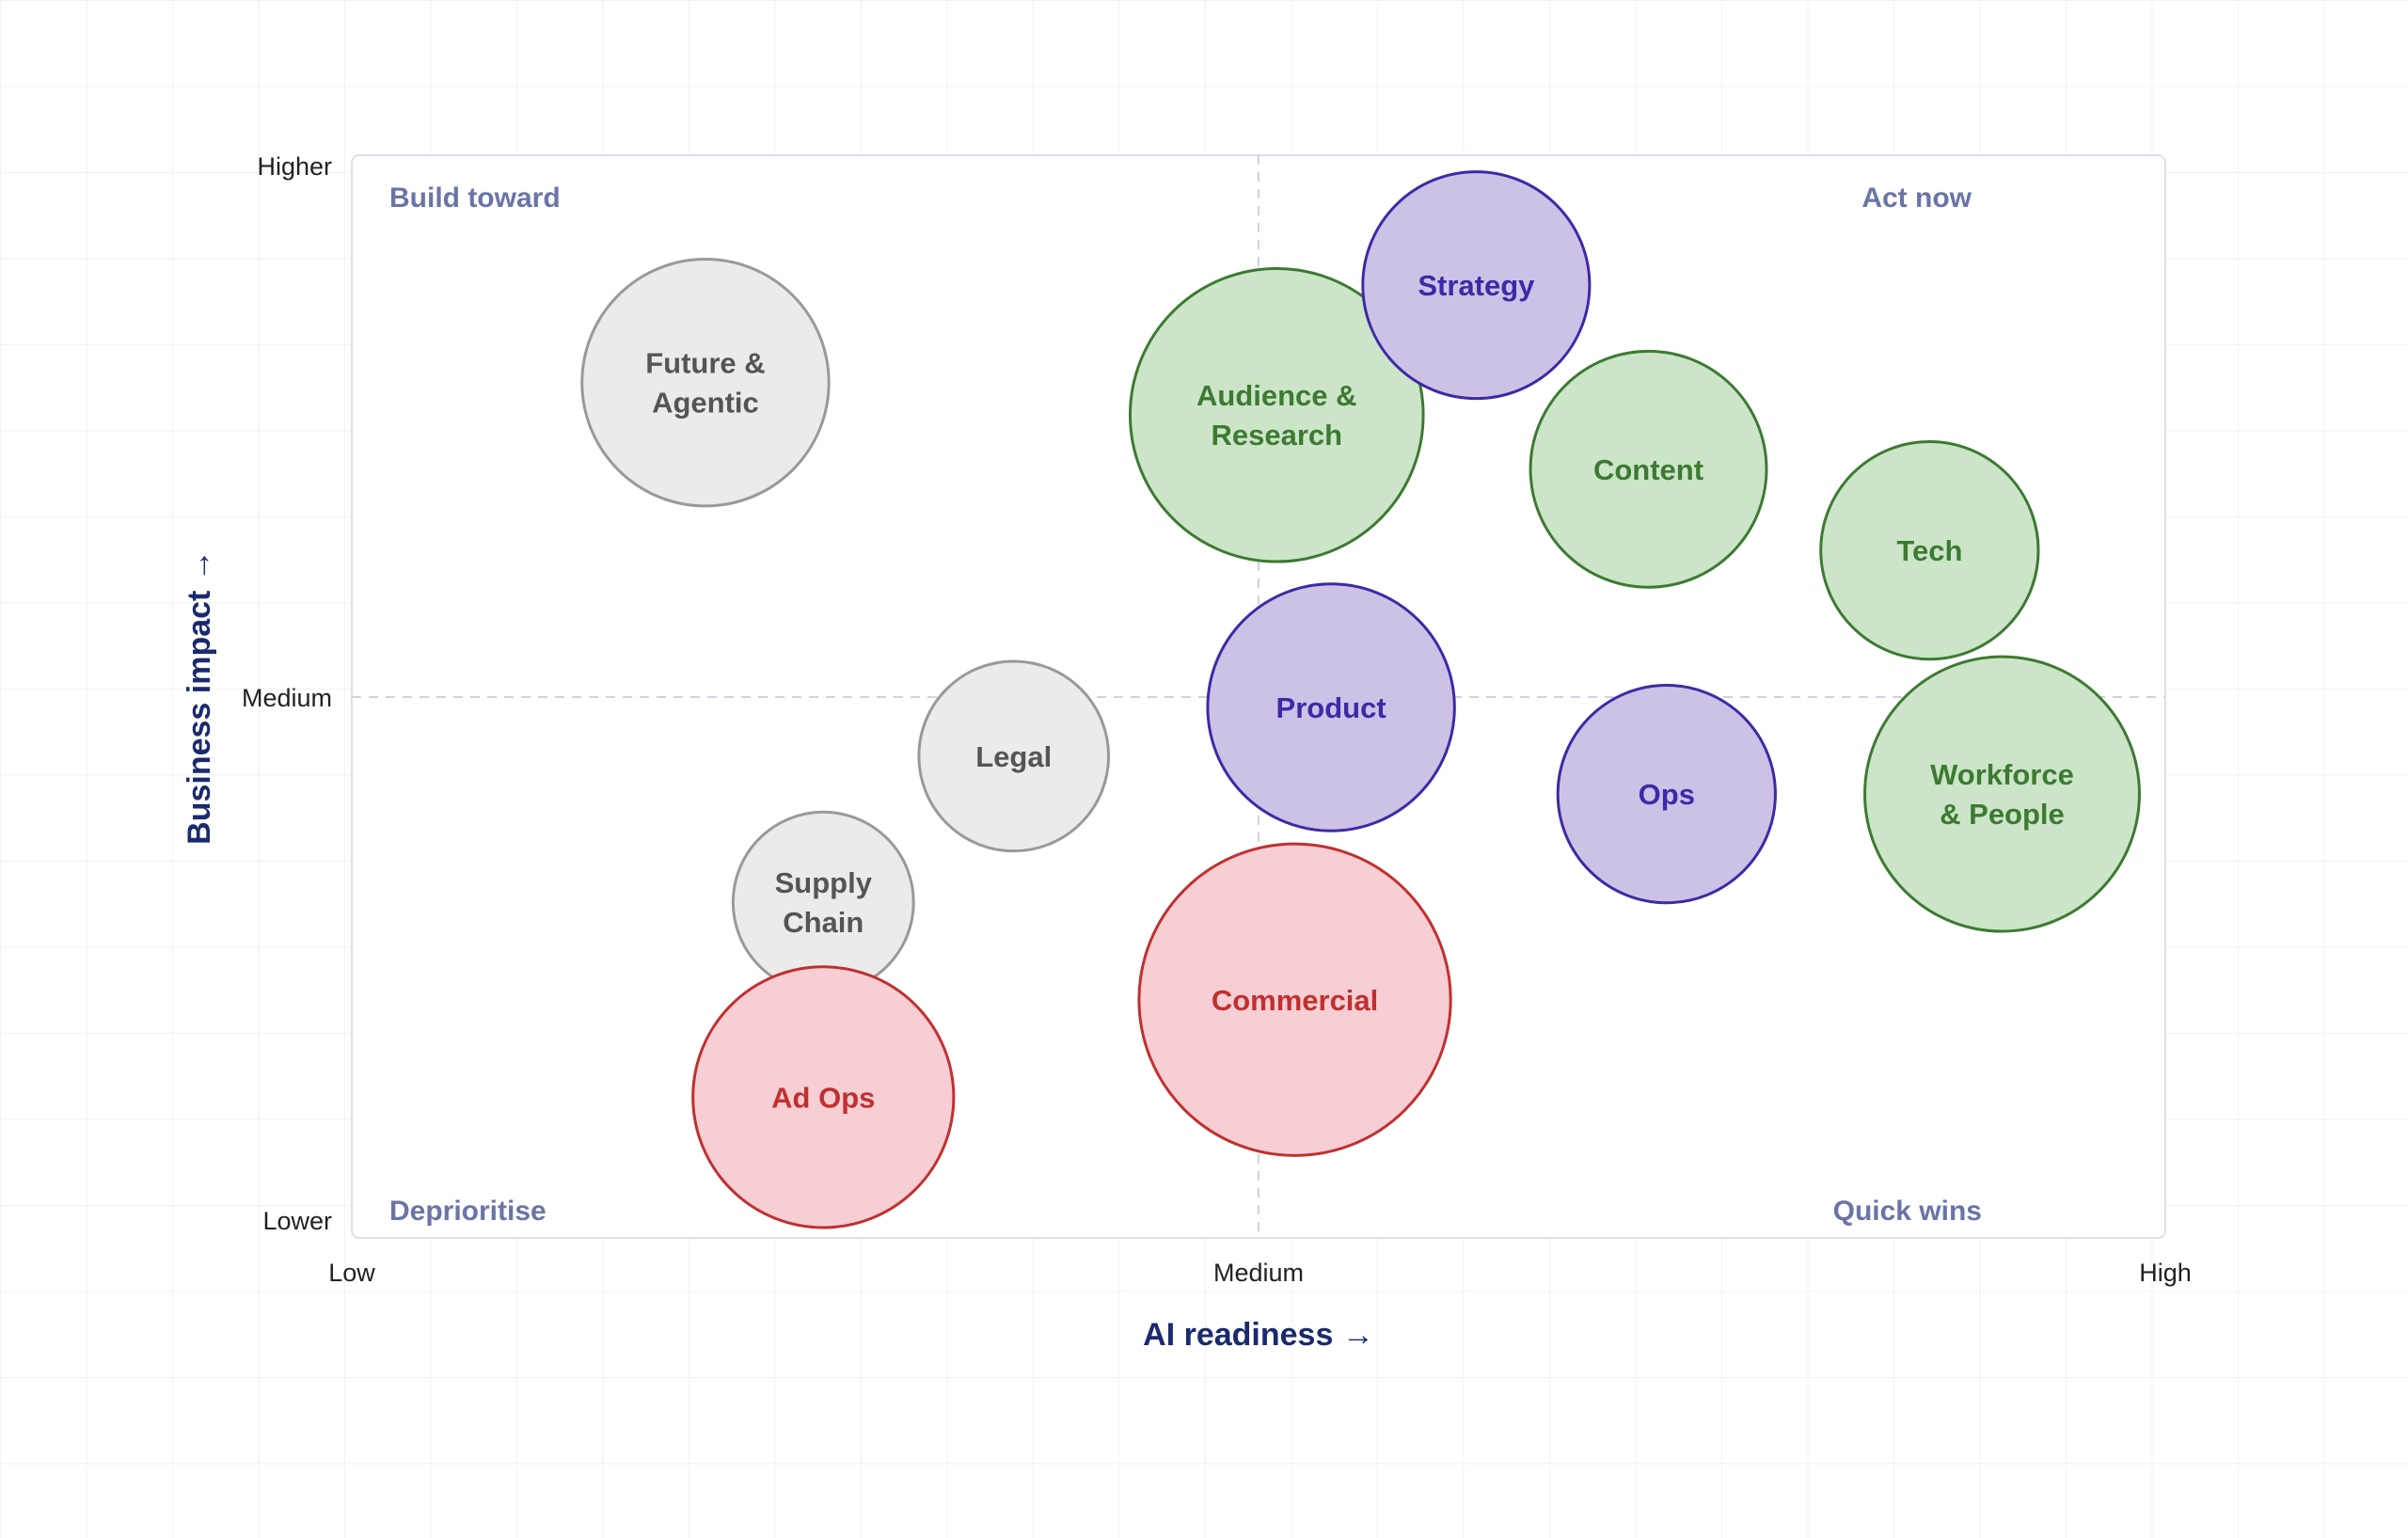 This screenshot has width=2408, height=1538. I want to click on quadrant-label-deprioritise: Deprioritise, so click(468, 1212).